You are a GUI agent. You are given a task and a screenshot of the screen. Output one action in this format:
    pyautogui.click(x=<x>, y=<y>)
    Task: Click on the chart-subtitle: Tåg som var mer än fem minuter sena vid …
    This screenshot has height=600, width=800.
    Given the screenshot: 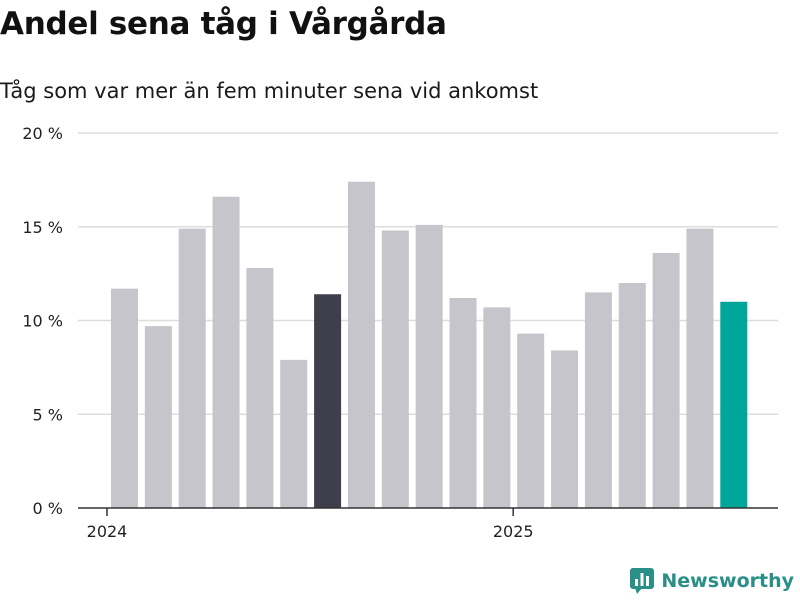 What is the action you would take?
    pyautogui.click(x=269, y=91)
    